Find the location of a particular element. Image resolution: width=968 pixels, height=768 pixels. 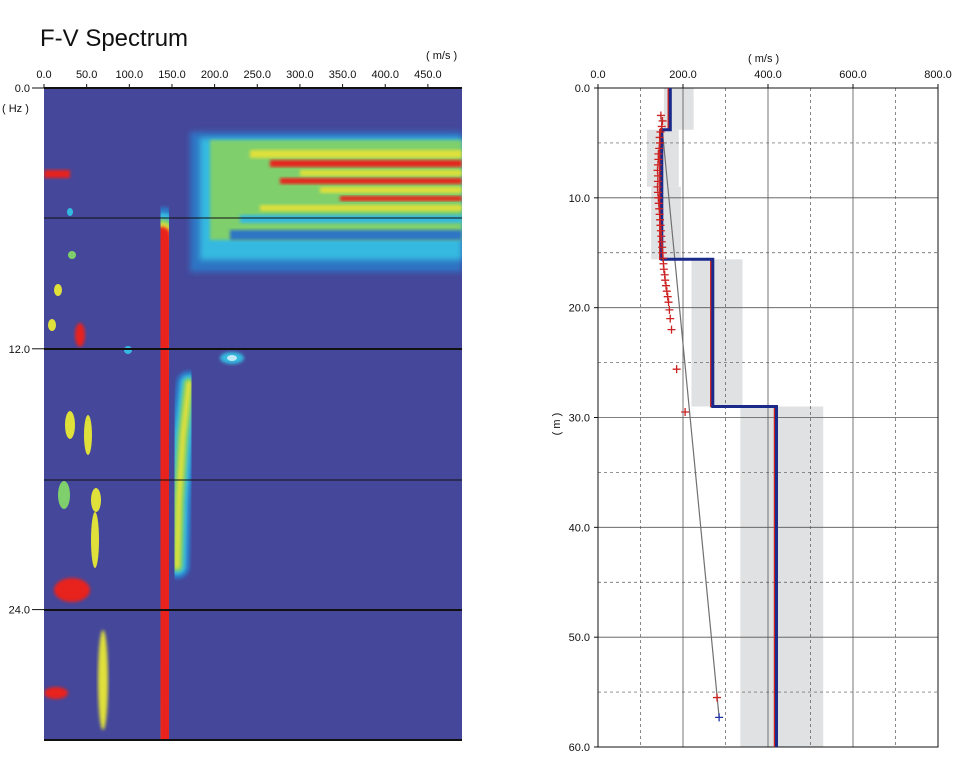

main-ridge-layer is located at coordinates (164, 483).